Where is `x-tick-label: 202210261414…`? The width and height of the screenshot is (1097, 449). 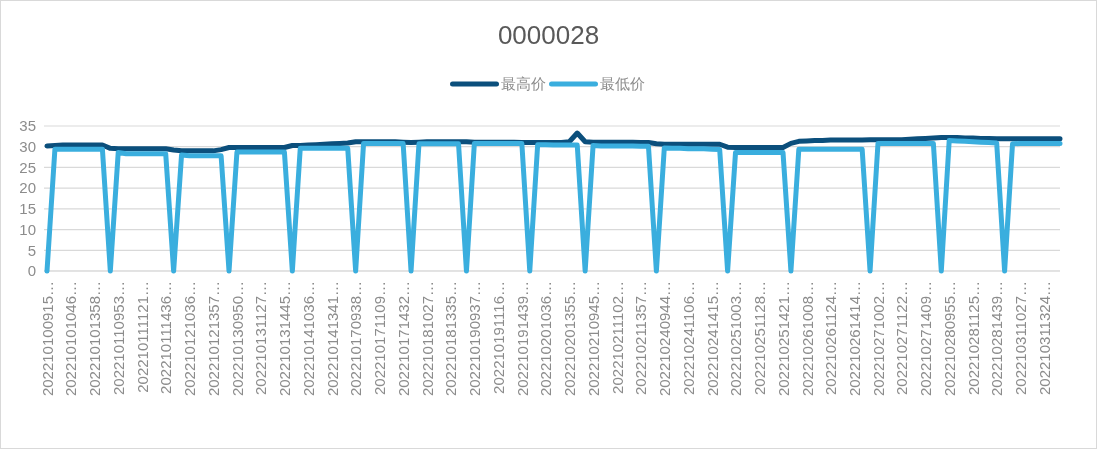
x-tick-label: 202210261414… is located at coordinates (854, 339).